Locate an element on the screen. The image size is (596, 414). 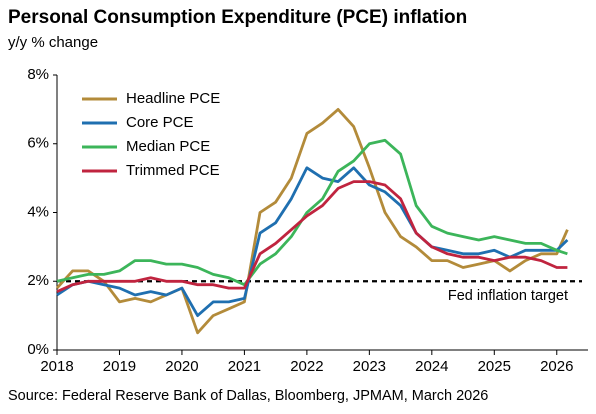
x-tick-label: 2024 is located at coordinates (431, 366).